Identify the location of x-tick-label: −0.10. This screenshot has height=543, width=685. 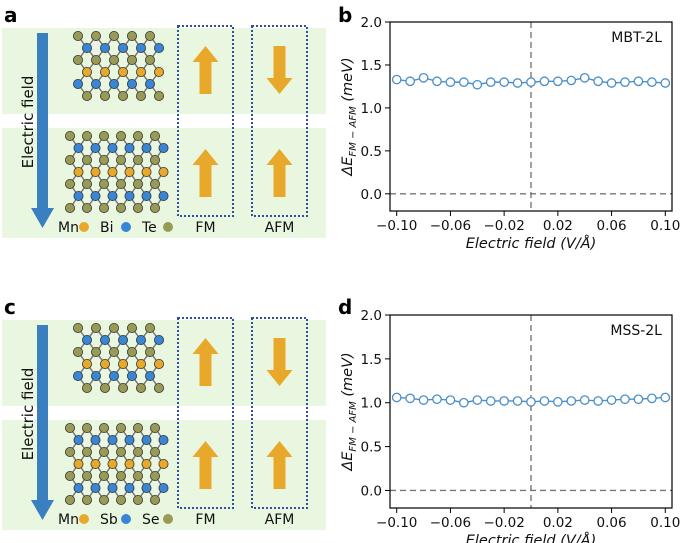
(396, 523).